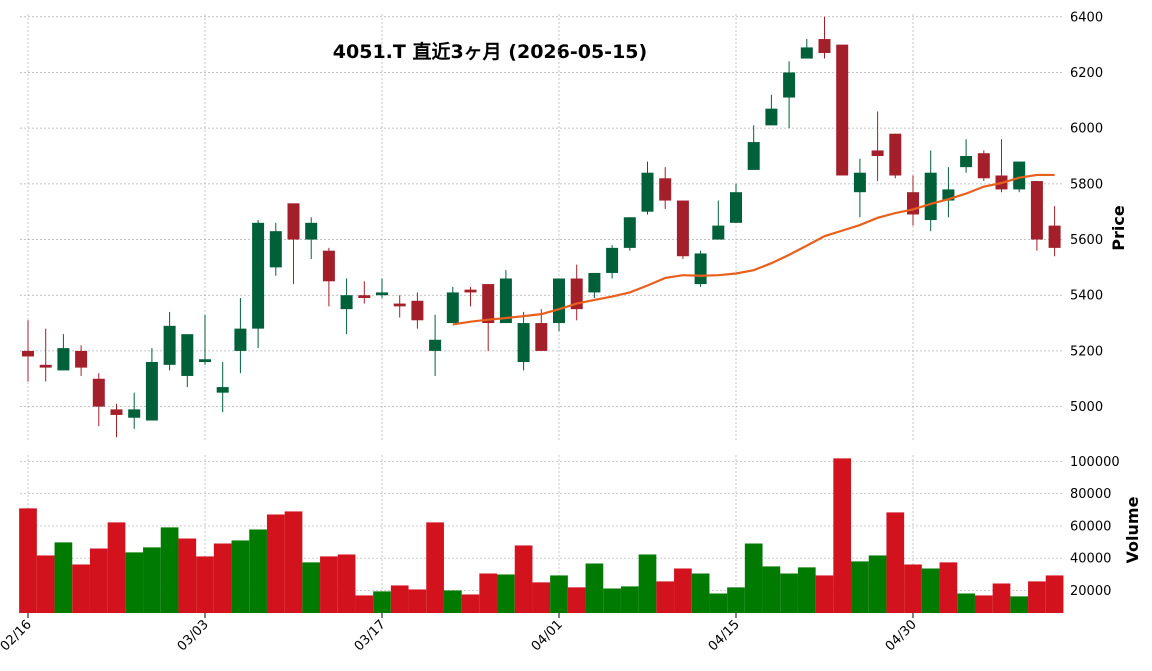 The image size is (1152, 671). What do you see at coordinates (1086, 296) in the screenshot?
I see `y-tick-label: 5400` at bounding box center [1086, 296].